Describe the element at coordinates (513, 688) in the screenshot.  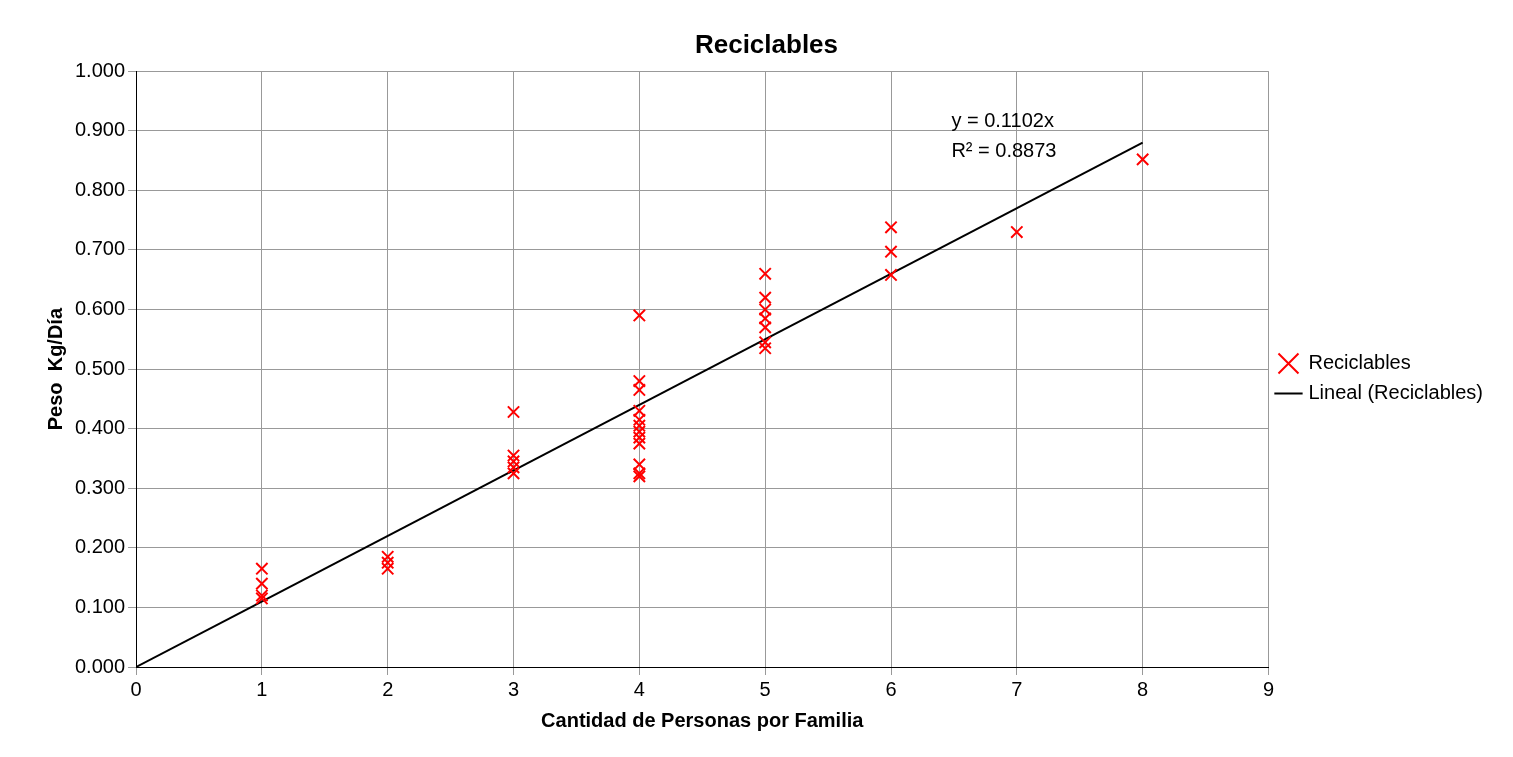
I see `x-tick-label: 3` at that location.